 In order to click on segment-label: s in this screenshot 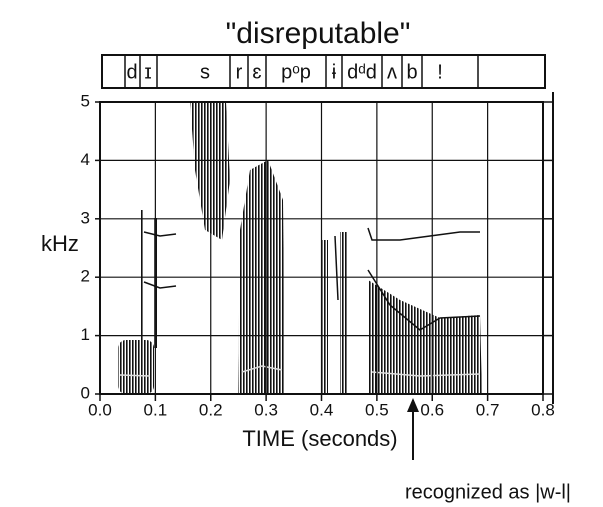, I will do `click(205, 72)`.